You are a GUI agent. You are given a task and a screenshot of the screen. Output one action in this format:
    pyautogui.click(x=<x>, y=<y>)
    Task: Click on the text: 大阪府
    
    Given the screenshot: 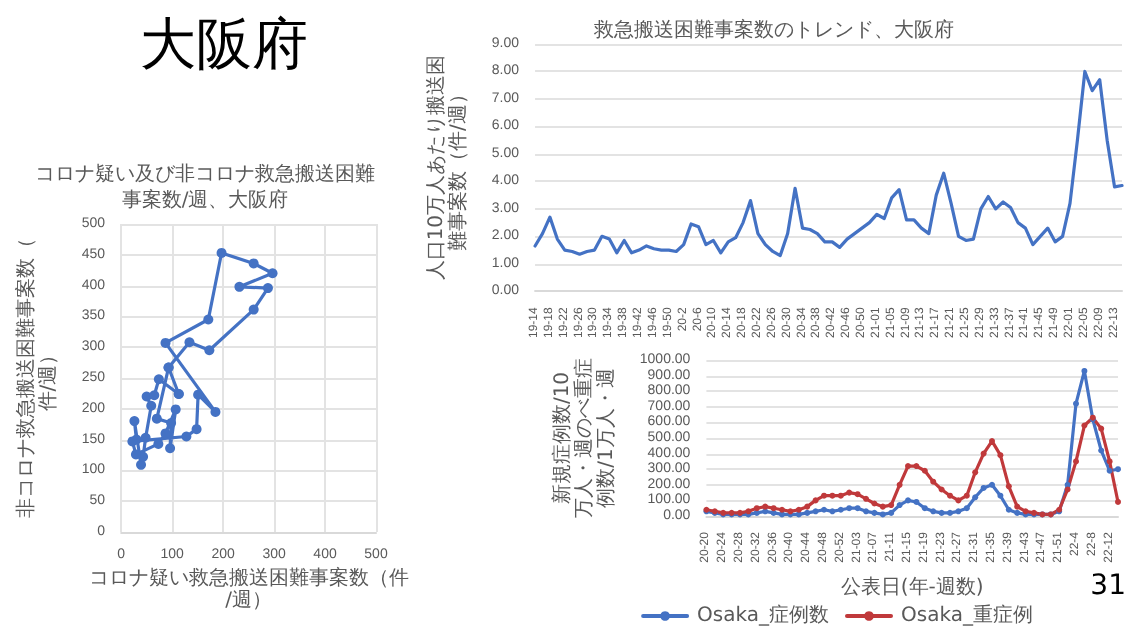 What is the action you would take?
    pyautogui.click(x=224, y=44)
    